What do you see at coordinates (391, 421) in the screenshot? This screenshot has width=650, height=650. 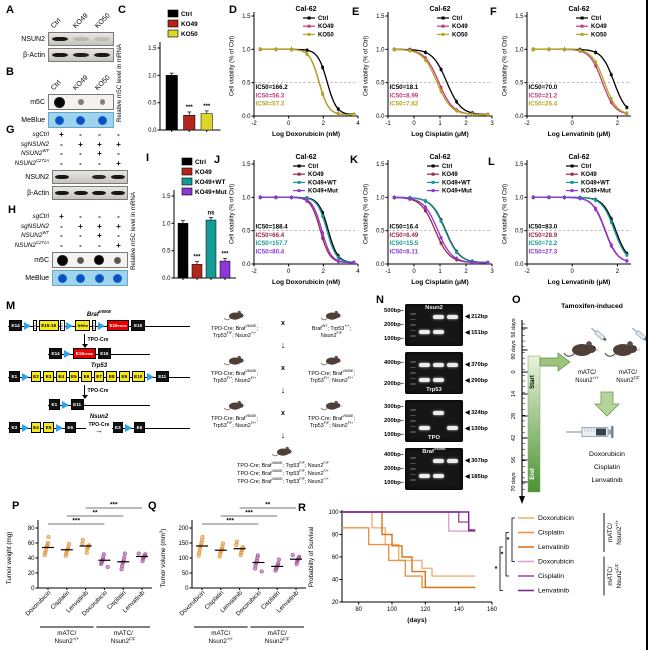 I see `gel-ladder-labels: 300bp 200bp 100bp` at bounding box center [391, 421].